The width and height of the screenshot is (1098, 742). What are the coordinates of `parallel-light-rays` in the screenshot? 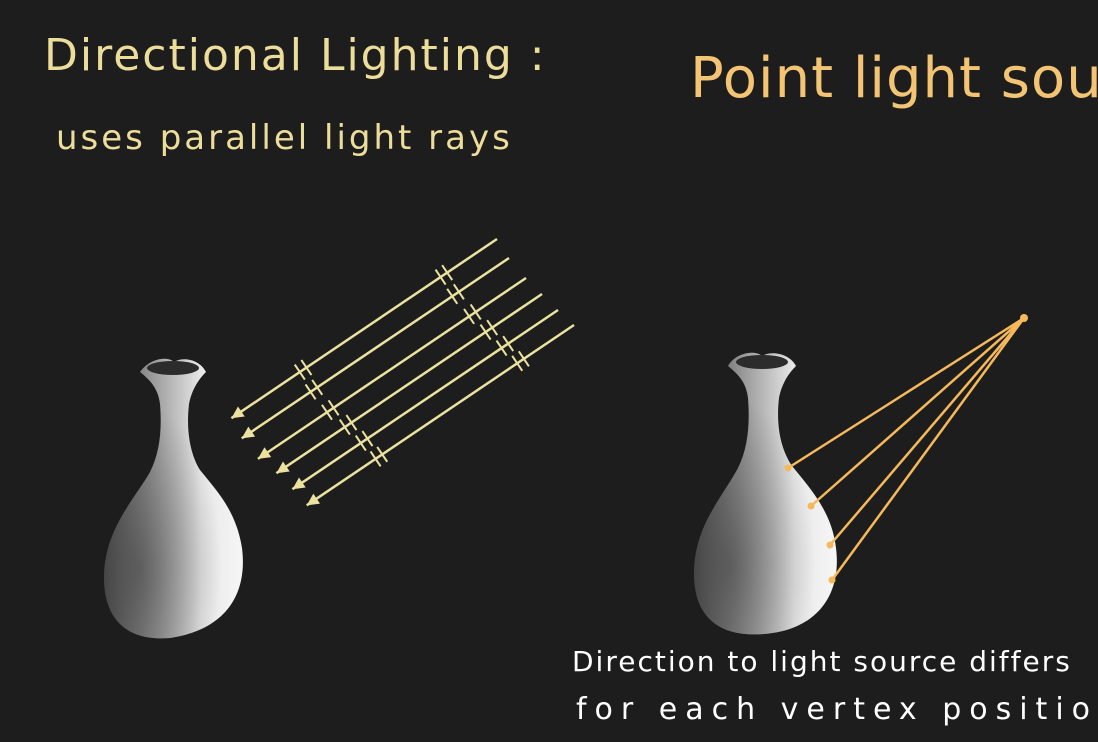 It's located at (402, 372).